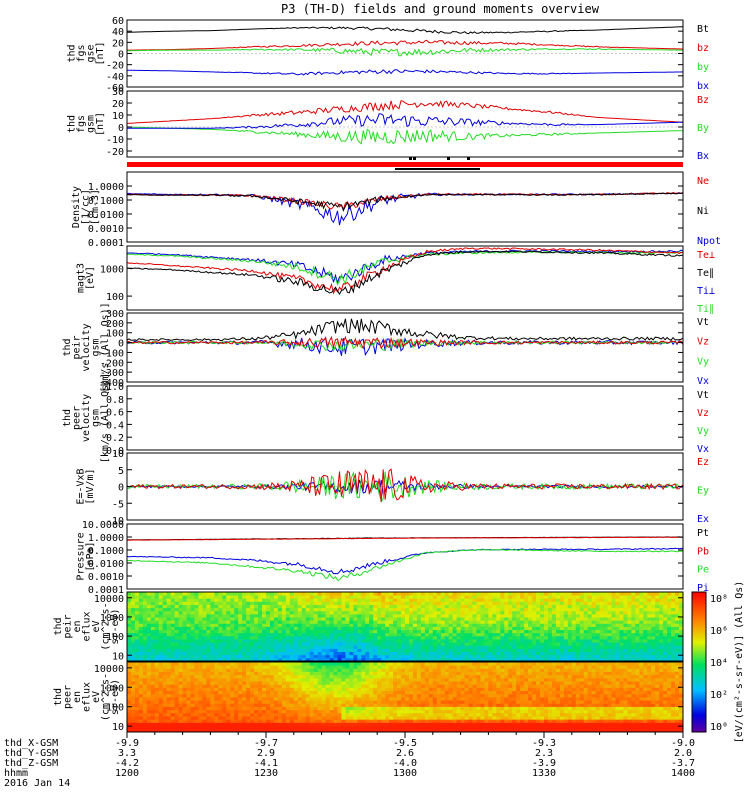 This screenshot has height=800, width=750. Describe the element at coordinates (404, 561) in the screenshot. I see `series-Pi` at that location.